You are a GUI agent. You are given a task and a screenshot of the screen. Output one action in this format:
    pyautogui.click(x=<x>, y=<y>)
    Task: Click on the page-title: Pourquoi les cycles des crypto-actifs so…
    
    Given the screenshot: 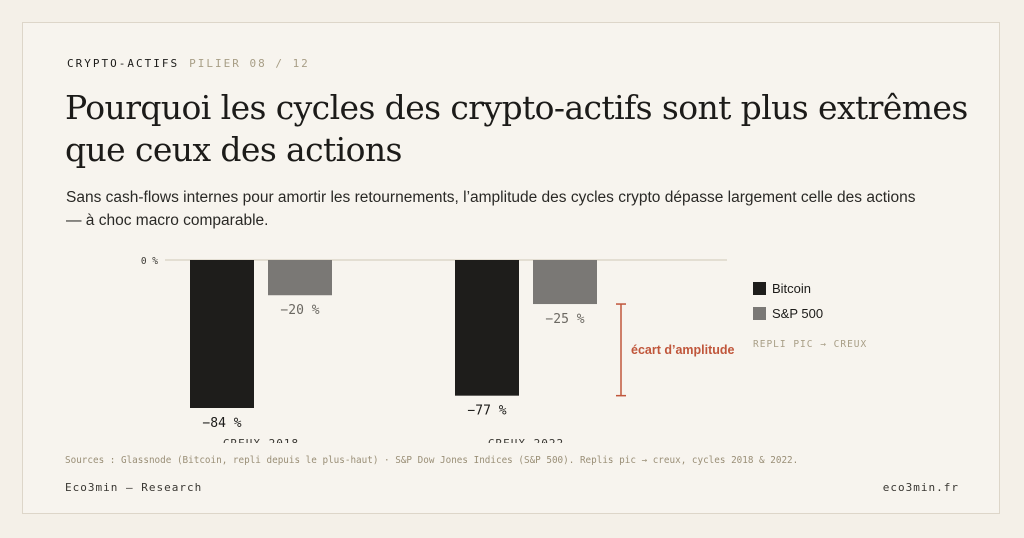 What is the action you would take?
    pyautogui.click(x=516, y=128)
    